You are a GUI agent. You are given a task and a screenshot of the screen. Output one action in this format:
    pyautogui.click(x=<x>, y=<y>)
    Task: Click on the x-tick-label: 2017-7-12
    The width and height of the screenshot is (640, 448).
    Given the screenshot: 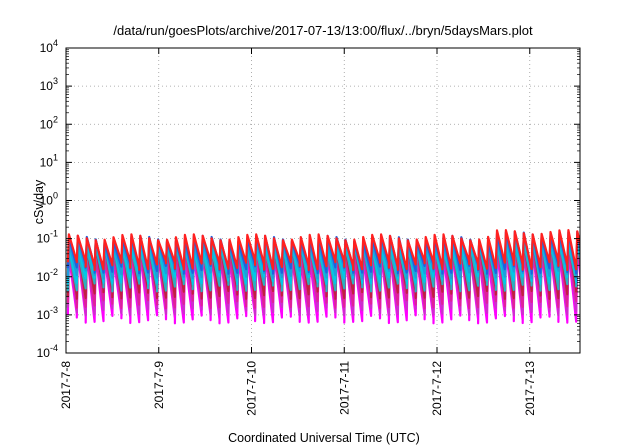 What is the action you would take?
    pyautogui.click(x=437, y=388)
    